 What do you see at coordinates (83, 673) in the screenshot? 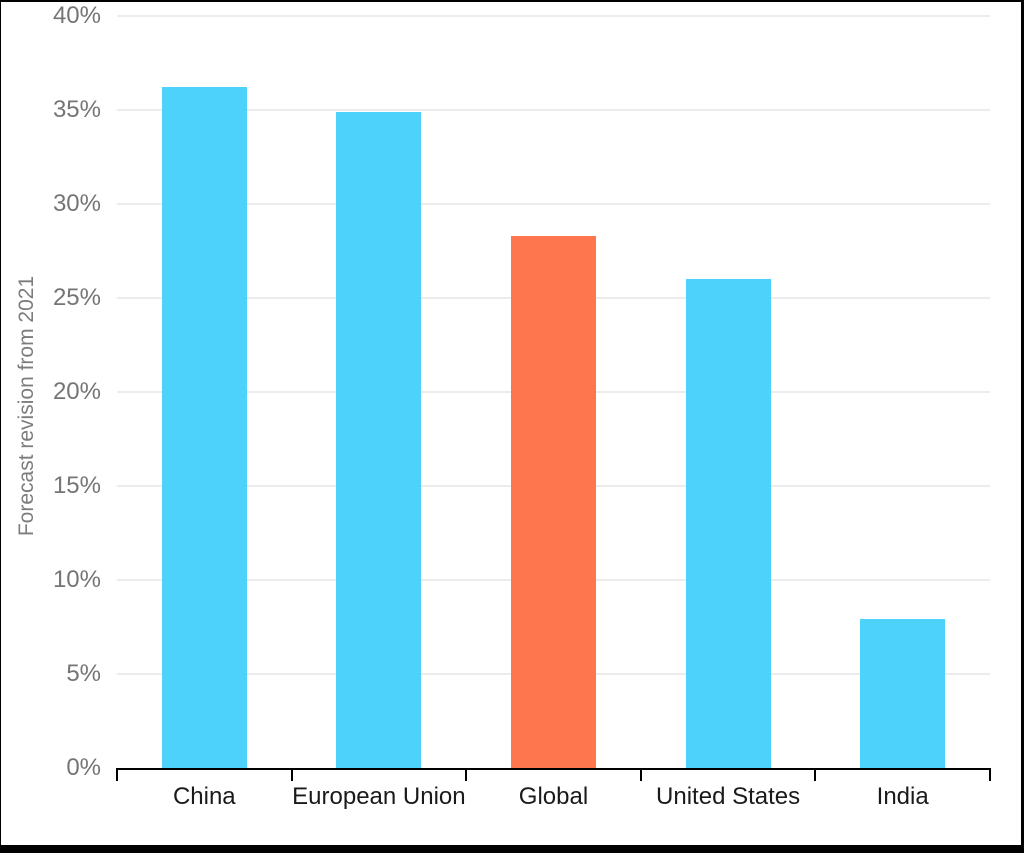
I see `y-tick-label: 5%` at bounding box center [83, 673].